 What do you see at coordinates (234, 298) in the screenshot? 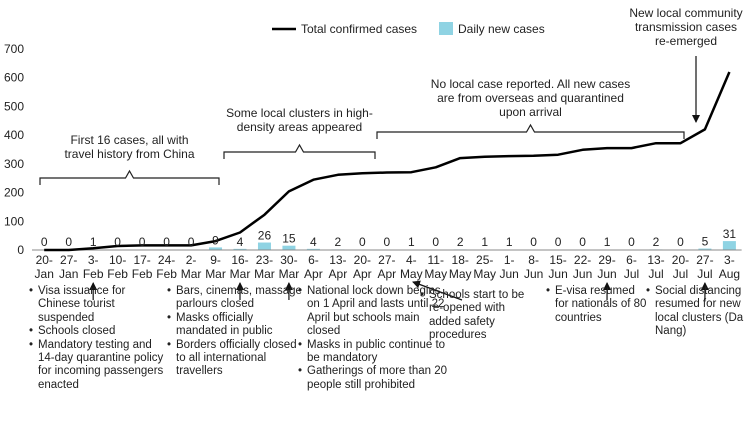
I see `event-item: Bars, cinemas, massage parlours closed` at bounding box center [234, 298].